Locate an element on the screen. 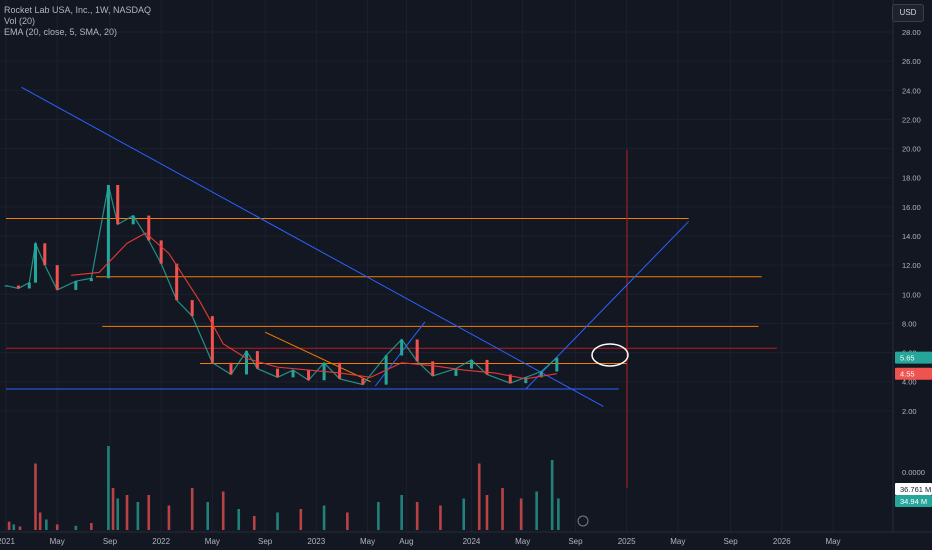 This screenshot has width=932, height=550. y-tick-label: 2.00 is located at coordinates (909, 411).